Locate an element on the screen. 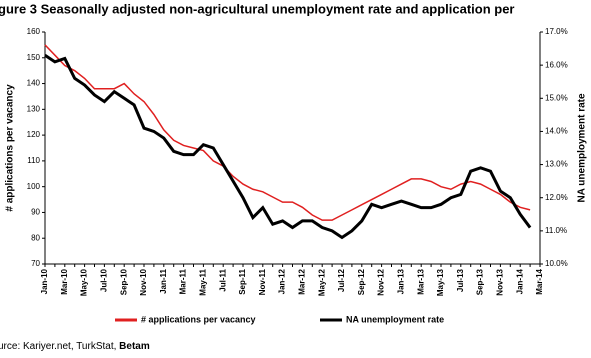 This screenshot has height=358, width=591. x-tick-label: Sep-12 is located at coordinates (361, 281).